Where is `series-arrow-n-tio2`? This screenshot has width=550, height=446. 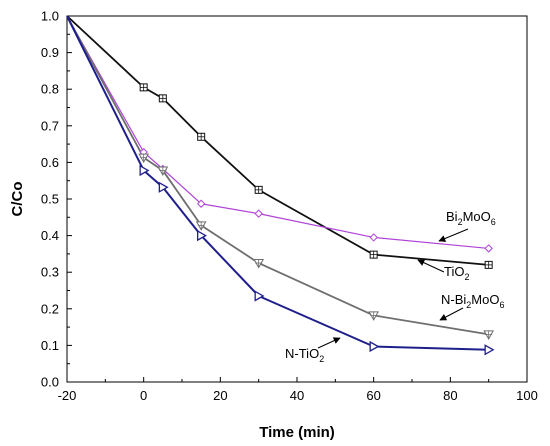
series-arrow-n-tio2 is located at coordinates (329, 343).